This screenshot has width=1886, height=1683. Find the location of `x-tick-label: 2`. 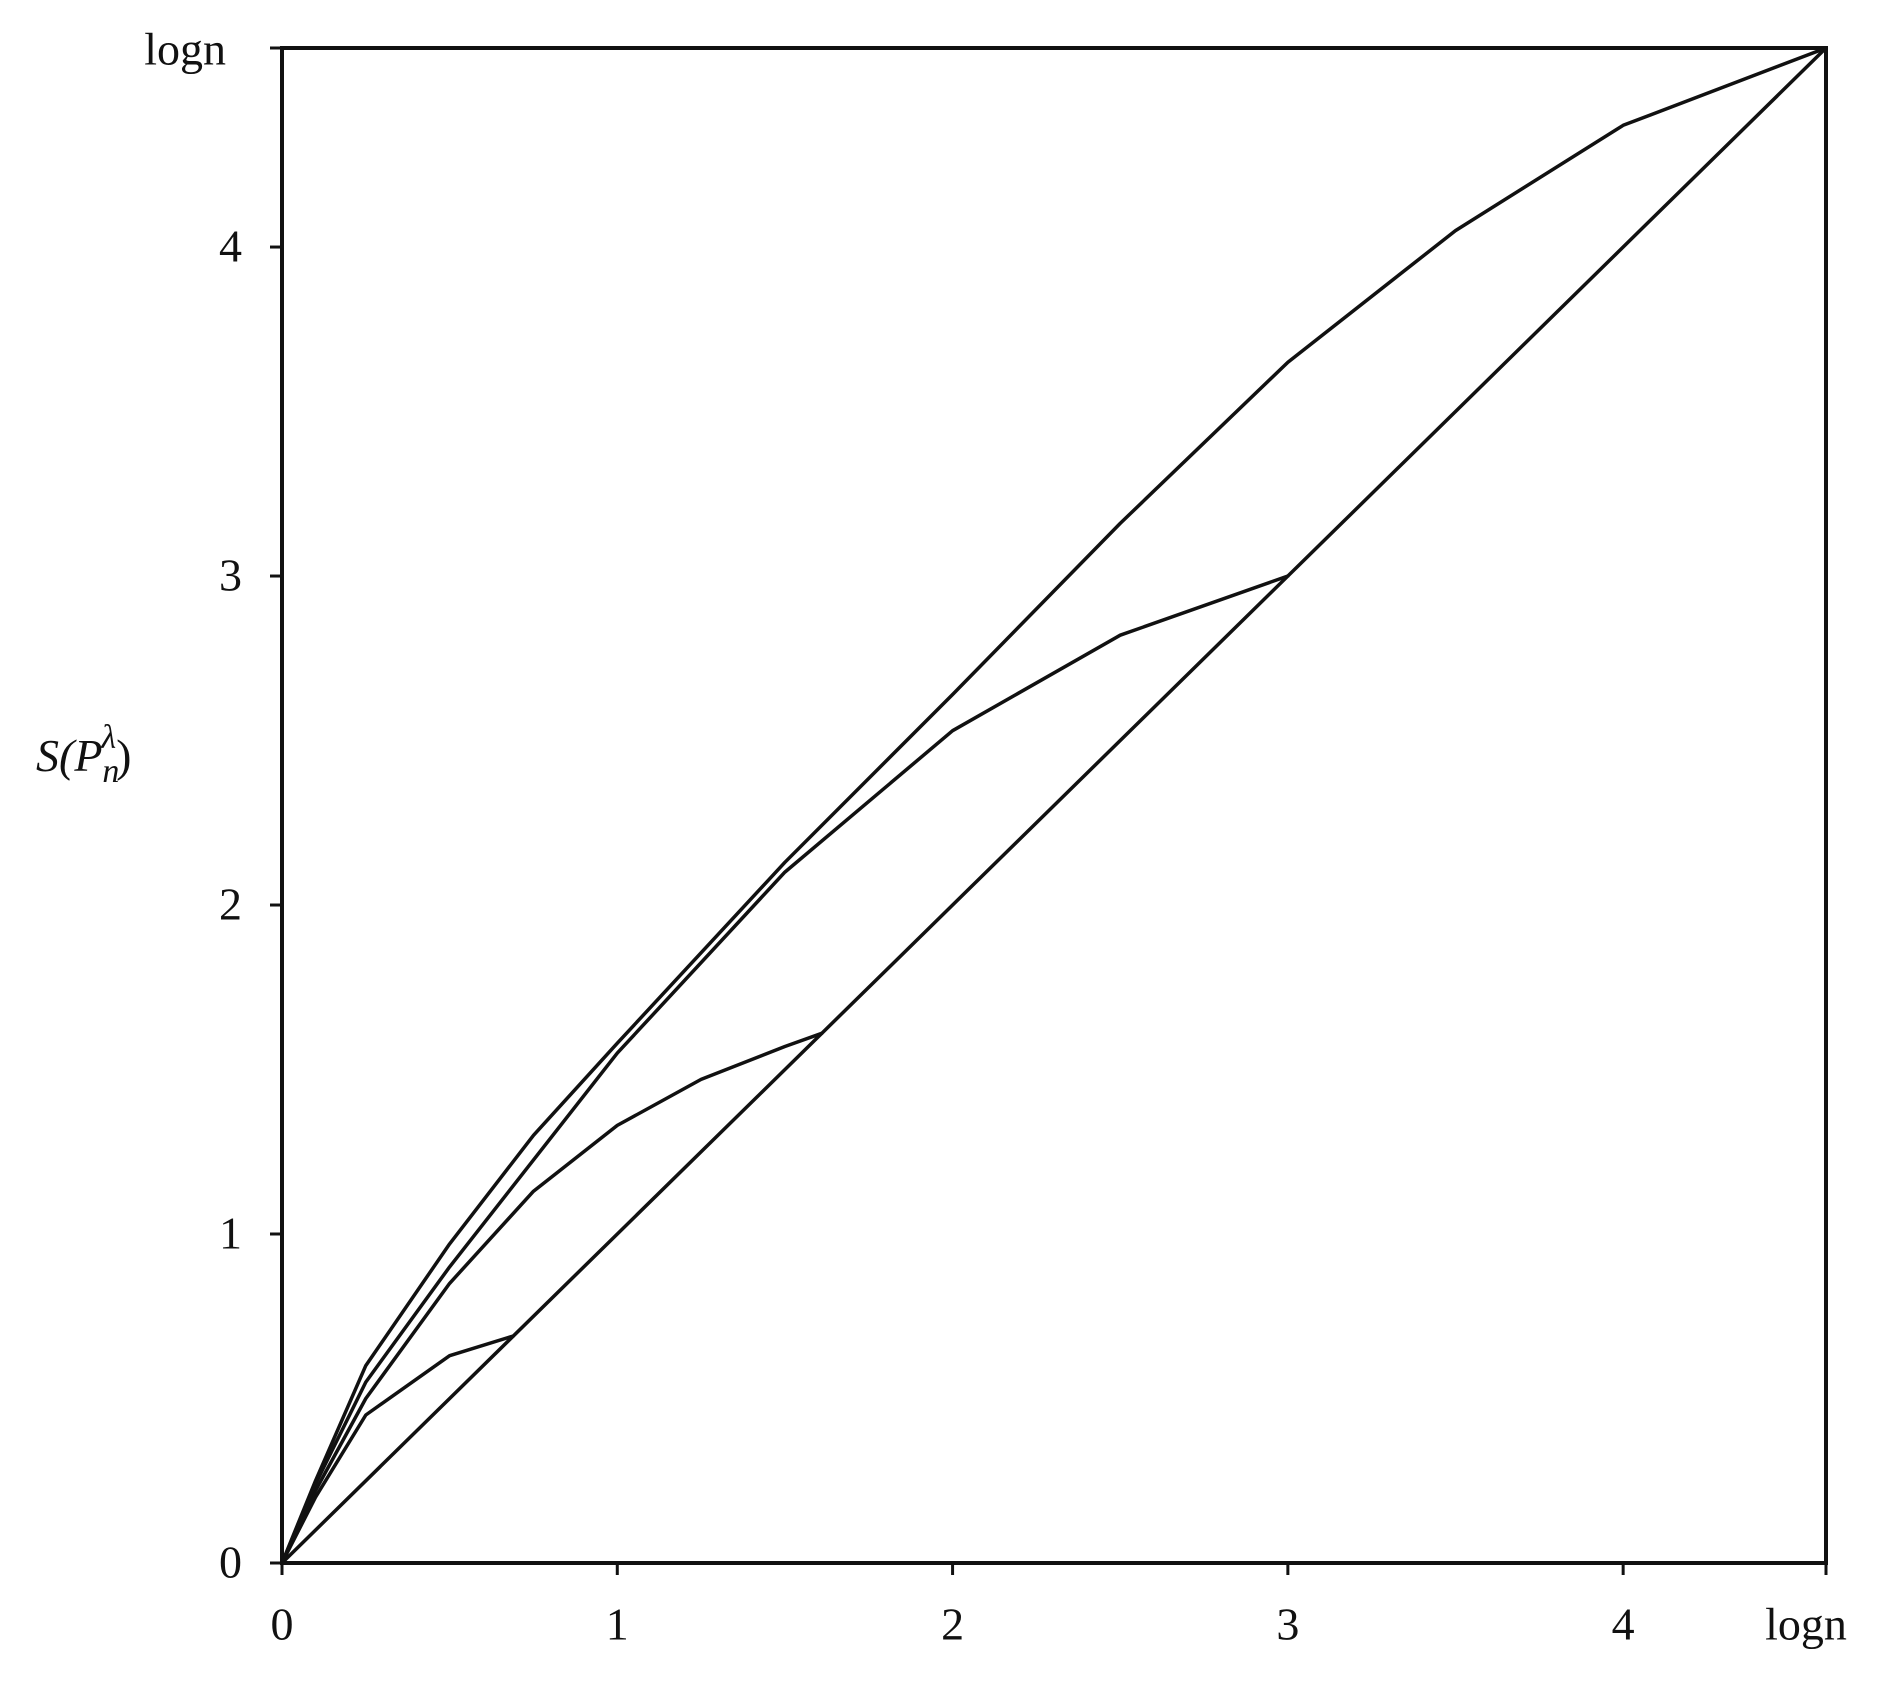

x-tick-label: 2 is located at coordinates (952, 1624).